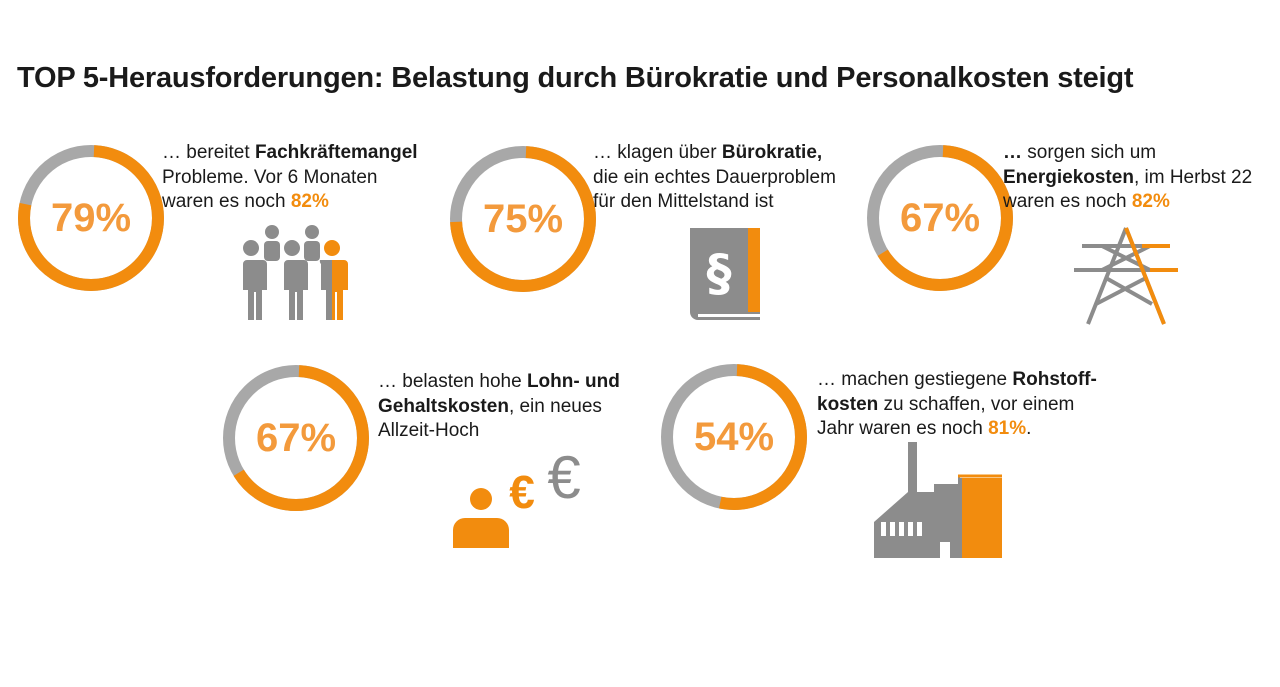 This screenshot has width=1280, height=687. What do you see at coordinates (772, 152) in the screenshot?
I see `emphasis-text: Bürokratie,` at bounding box center [772, 152].